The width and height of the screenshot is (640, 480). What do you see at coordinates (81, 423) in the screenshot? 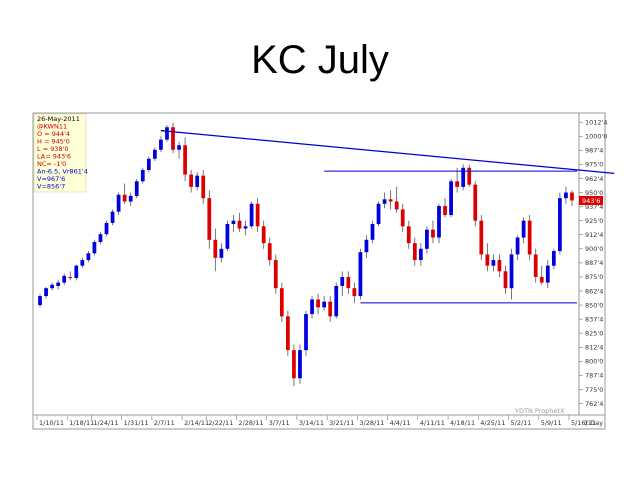
I see `x-tick-label: 1/18/11` at bounding box center [81, 423].